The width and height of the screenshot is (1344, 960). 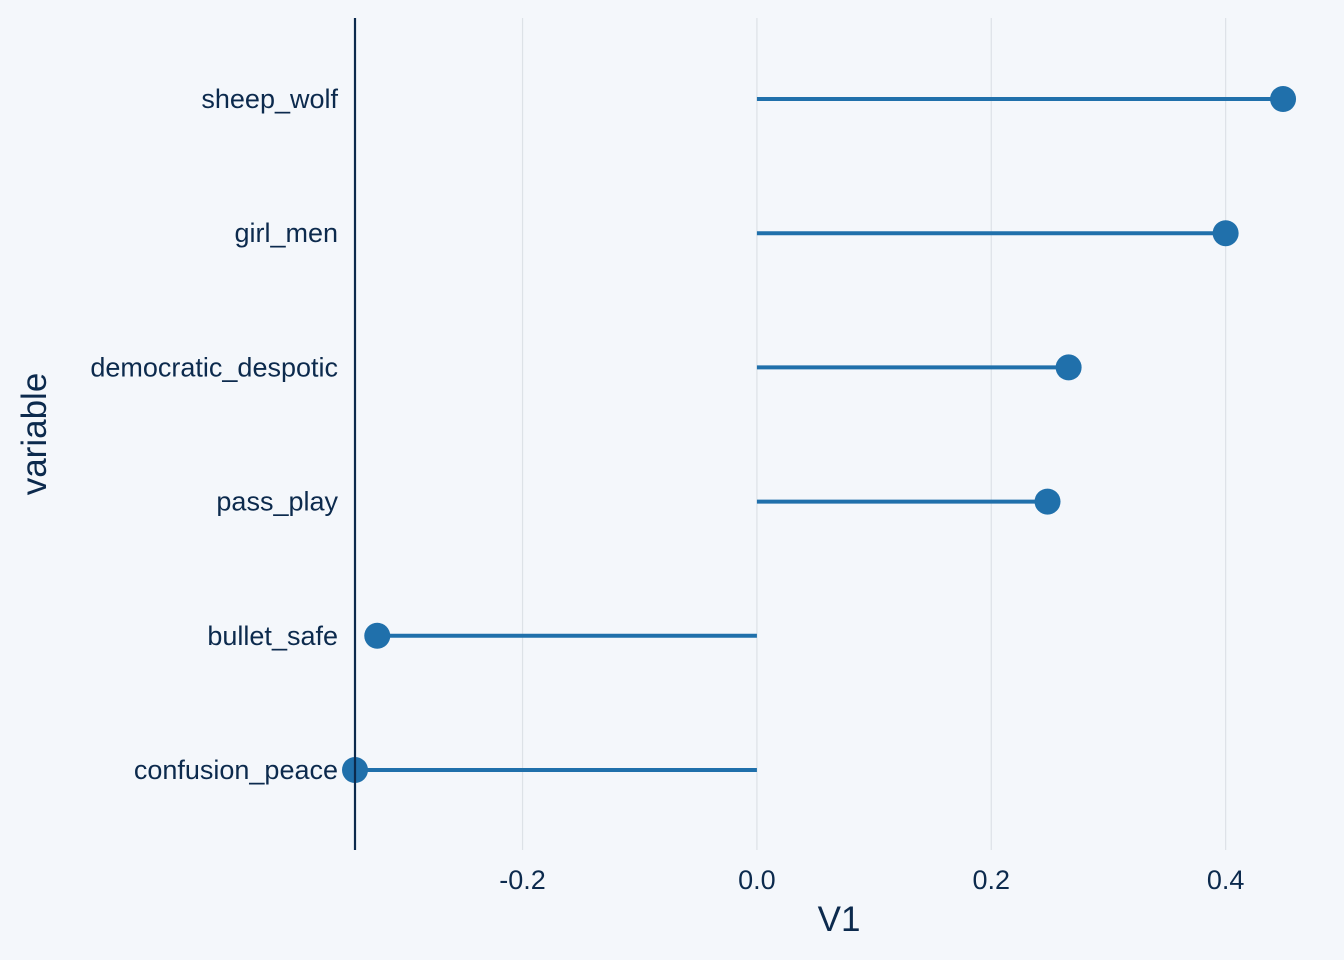 What do you see at coordinates (214, 367) in the screenshot?
I see `y-tick-label: democratic_despotic` at bounding box center [214, 367].